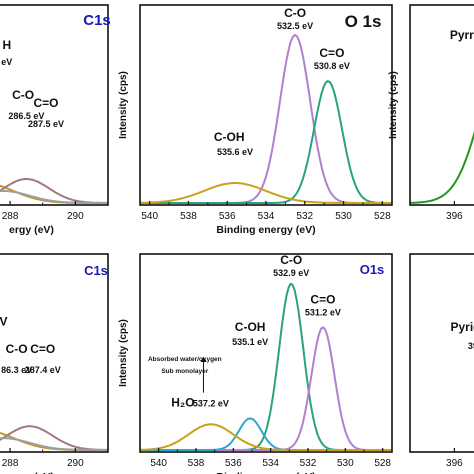  Describe the element at coordinates (6, 62) in the screenshot. I see `peak-annotation: eV` at that location.